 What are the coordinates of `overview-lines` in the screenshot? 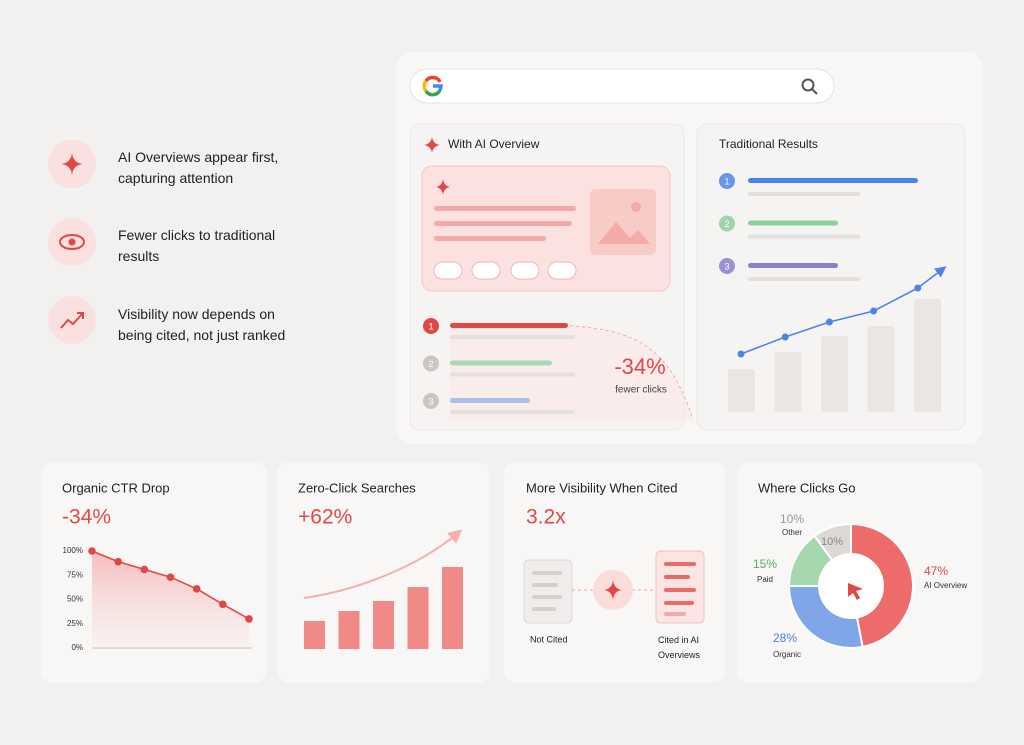 It's located at (505, 223).